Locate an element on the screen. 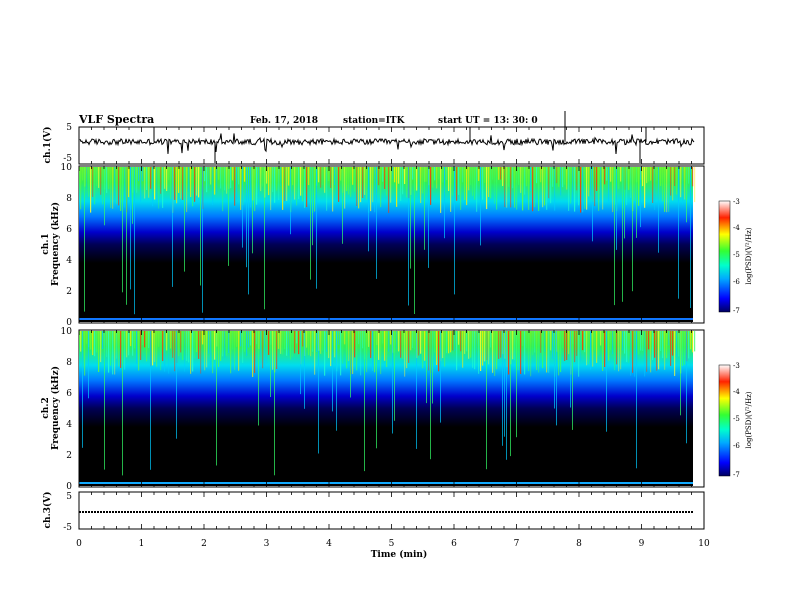  ch2-cb-tick-m5: -5 is located at coordinates (736, 419).